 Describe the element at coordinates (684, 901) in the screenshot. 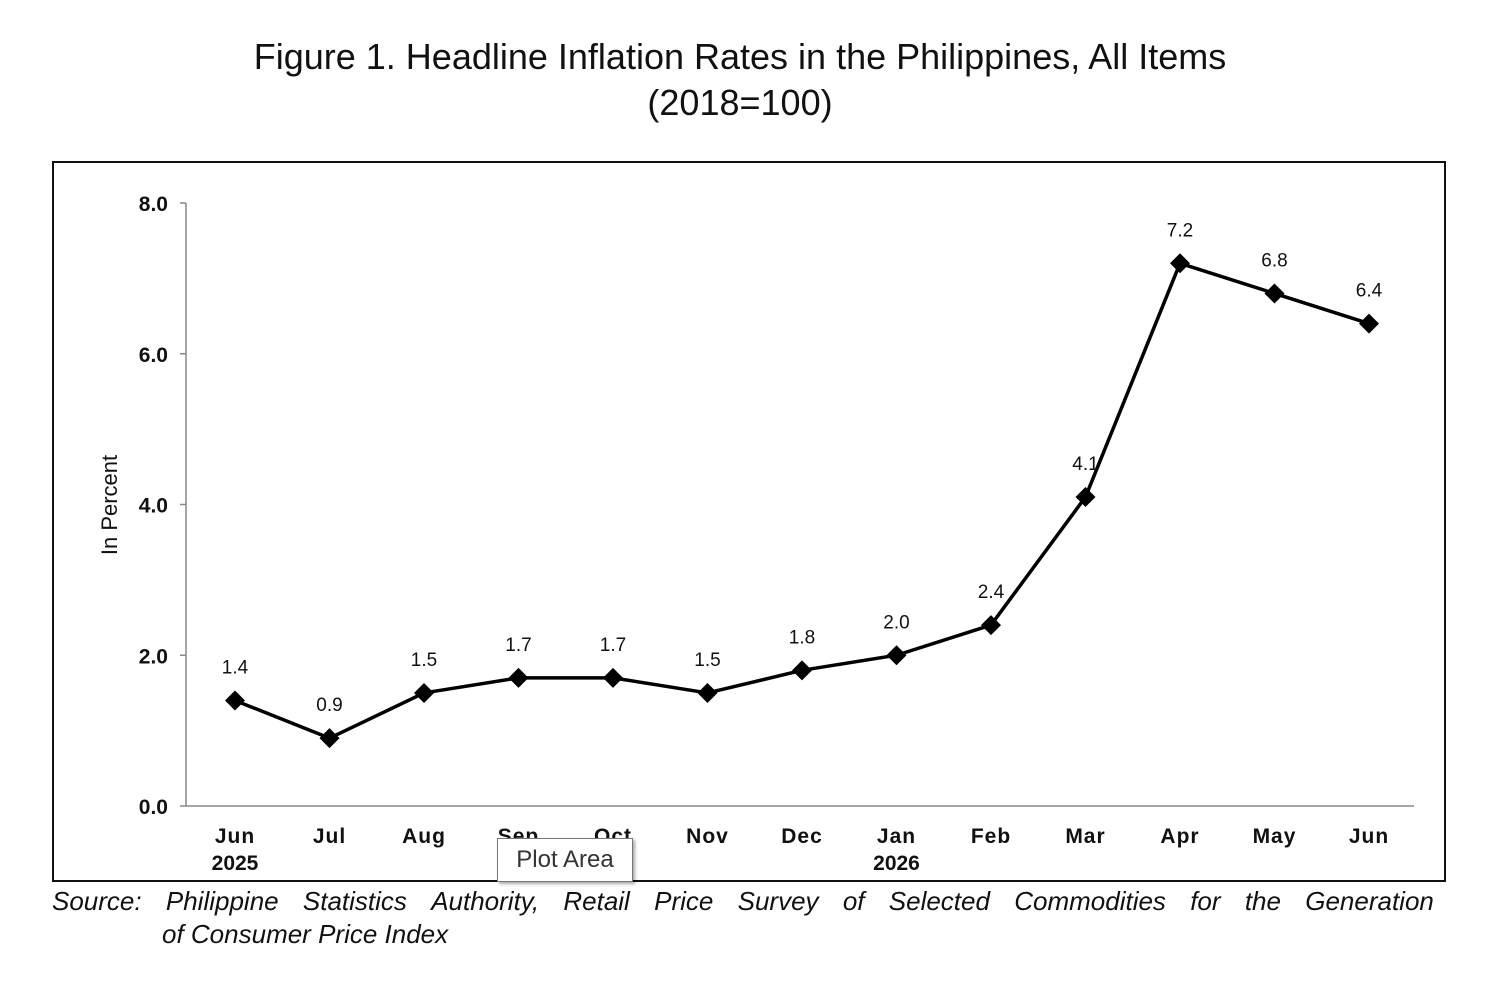

I see `source-word: Price` at that location.